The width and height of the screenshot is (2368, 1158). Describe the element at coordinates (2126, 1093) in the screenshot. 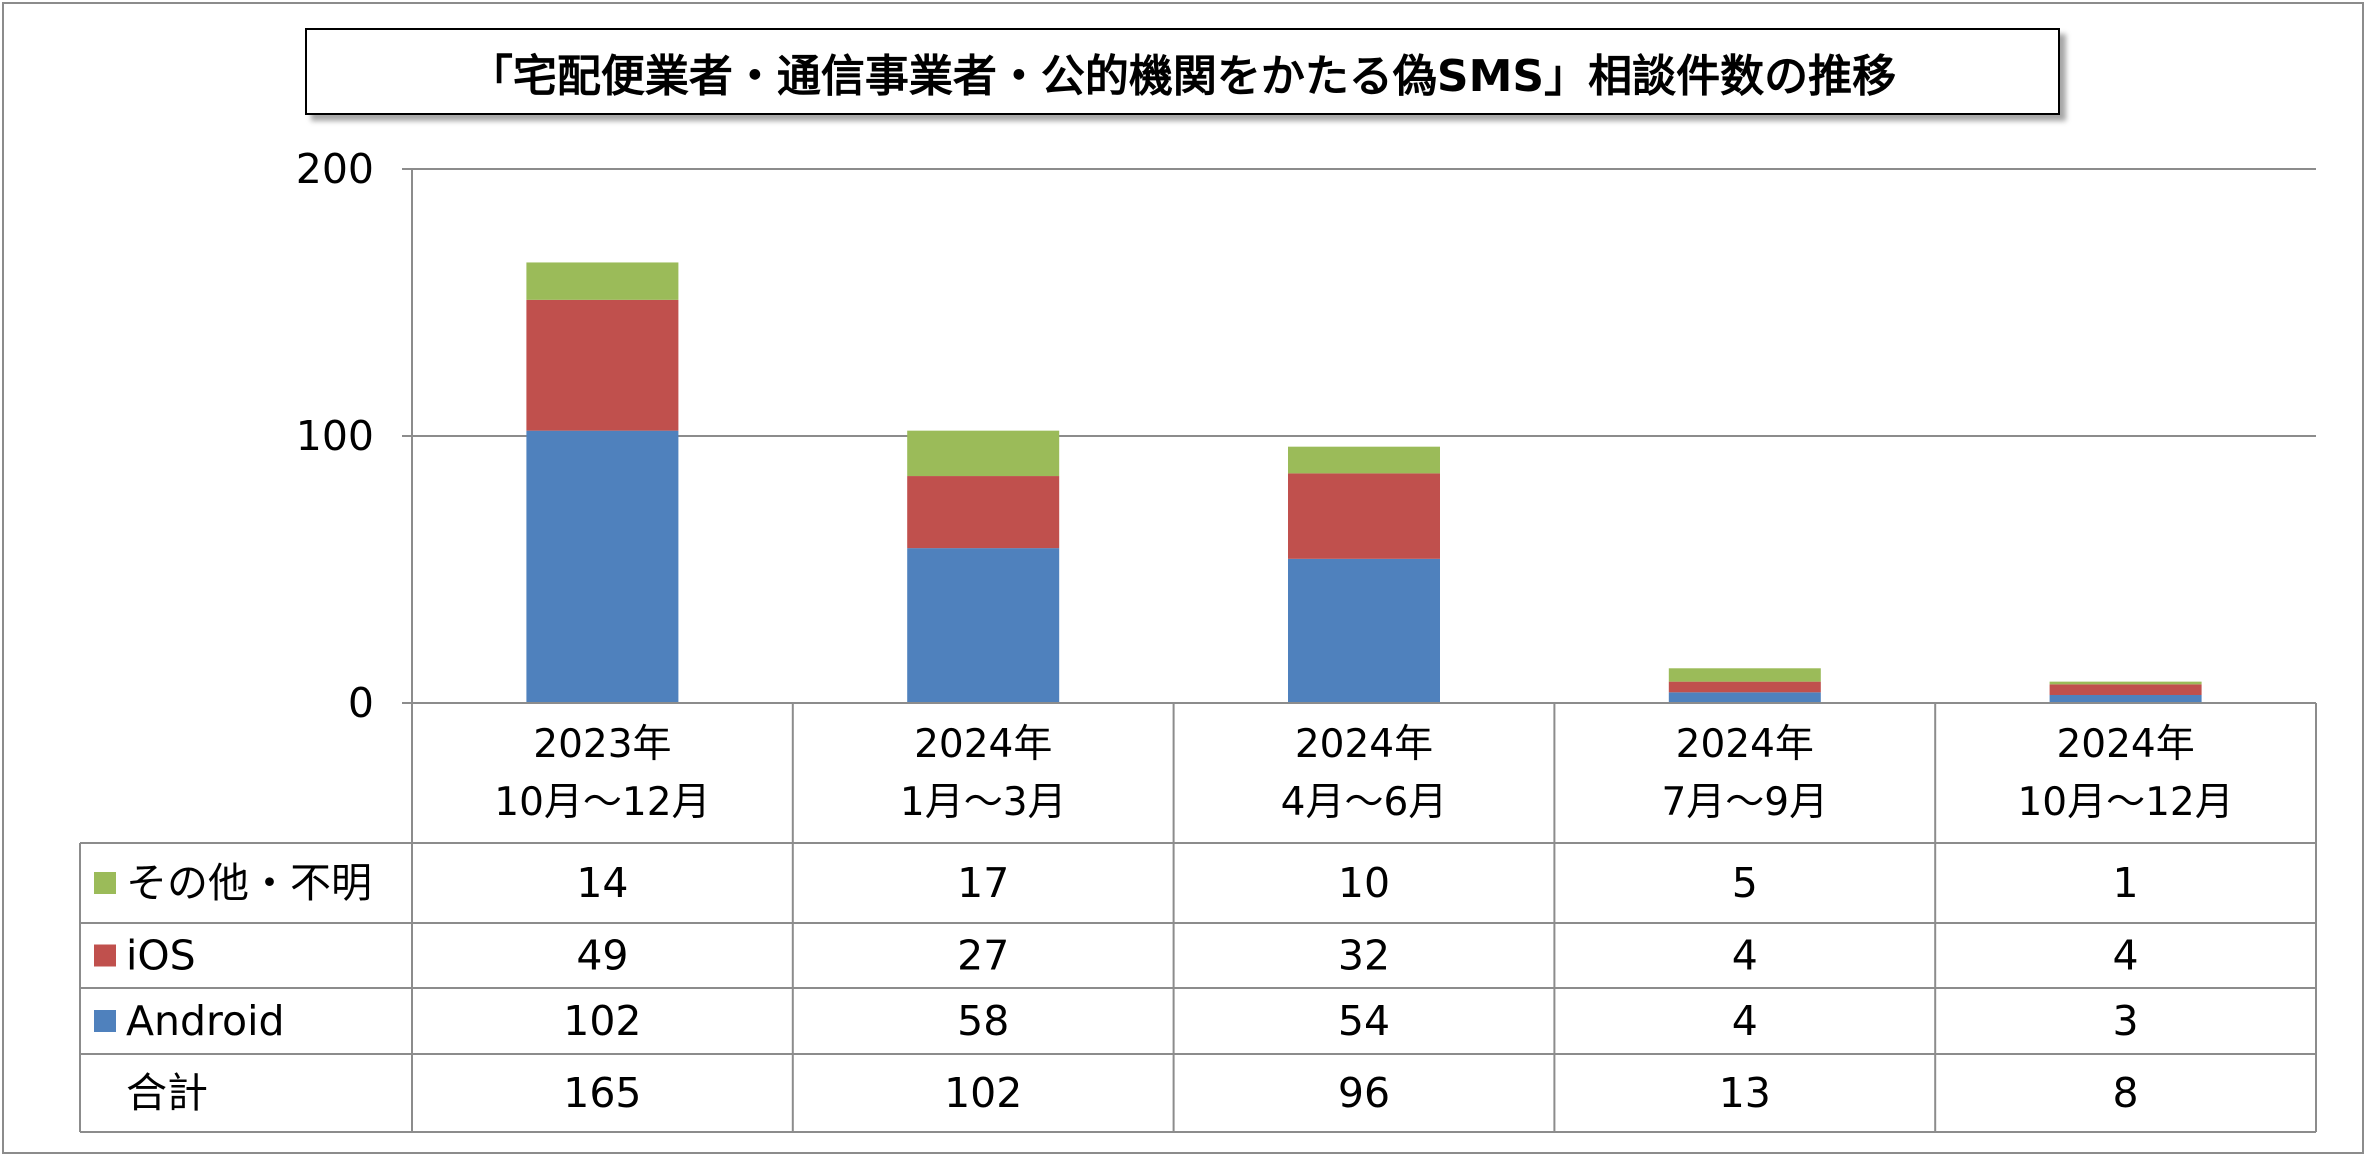

I see `table-cell-value: 8` at that location.